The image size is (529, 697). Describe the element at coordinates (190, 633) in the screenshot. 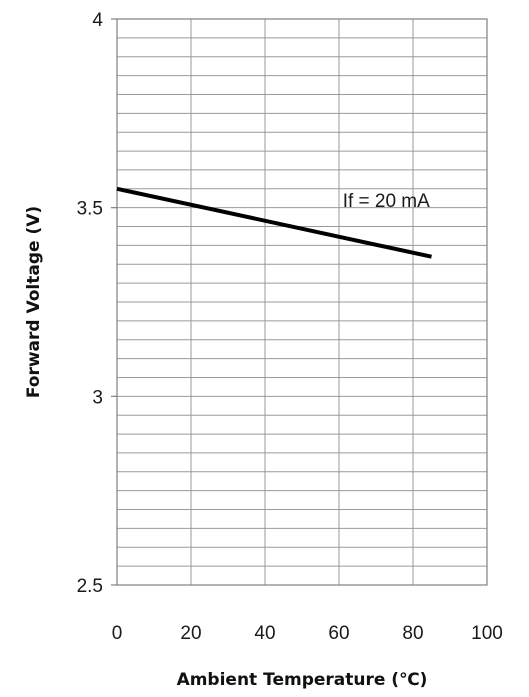

I see `x-tick-label: 20` at that location.